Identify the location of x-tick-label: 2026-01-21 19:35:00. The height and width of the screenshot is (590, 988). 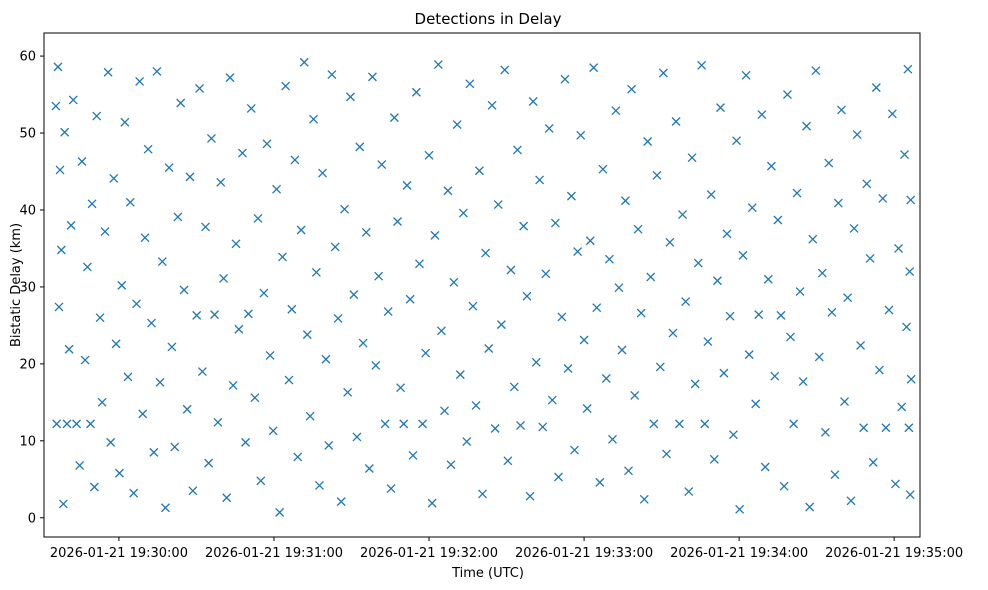
(894, 553).